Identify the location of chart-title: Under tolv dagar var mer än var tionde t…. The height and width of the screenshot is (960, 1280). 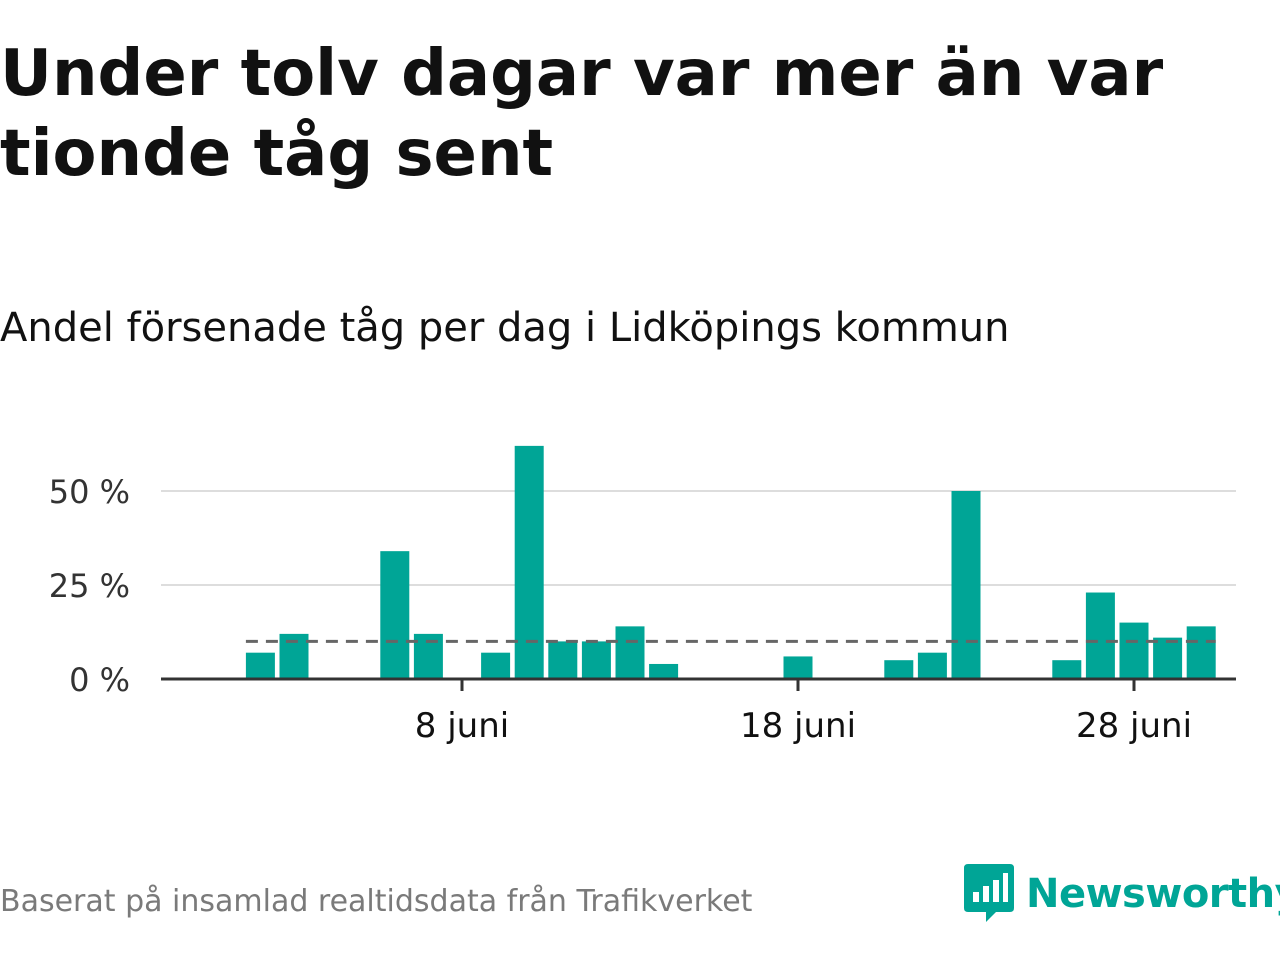
(582, 114).